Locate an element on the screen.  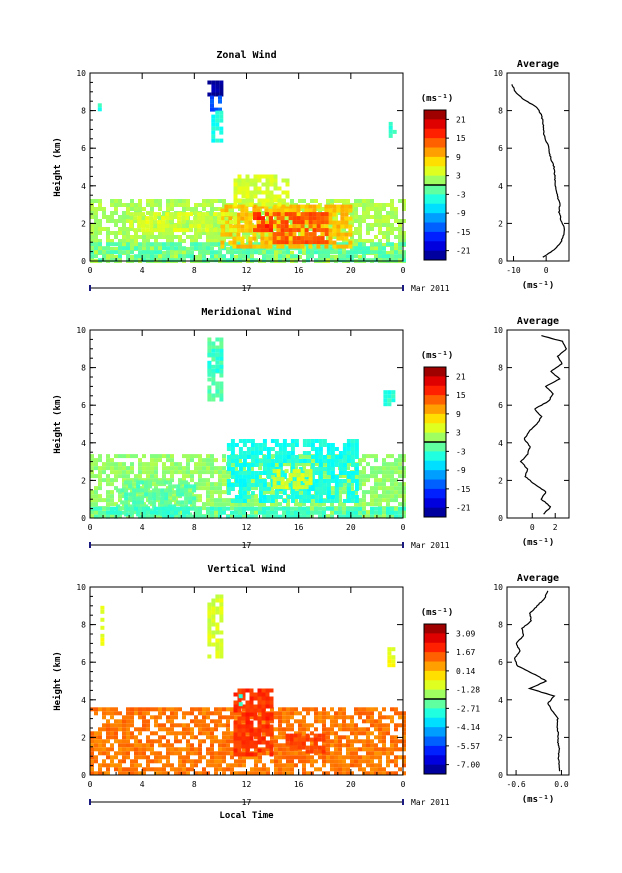
colorbar-tick-label: -9 is located at coordinates (461, 213).